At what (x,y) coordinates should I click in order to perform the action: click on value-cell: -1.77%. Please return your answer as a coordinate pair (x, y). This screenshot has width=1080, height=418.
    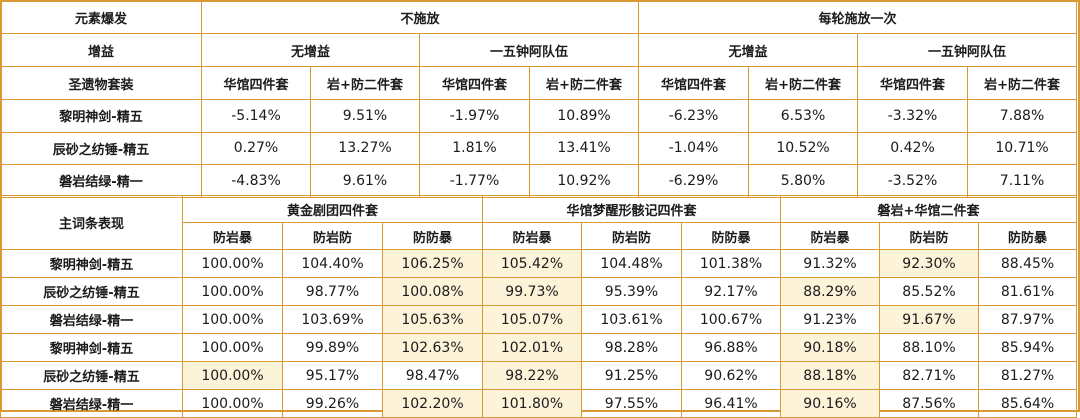
    Looking at the image, I should click on (474, 181).